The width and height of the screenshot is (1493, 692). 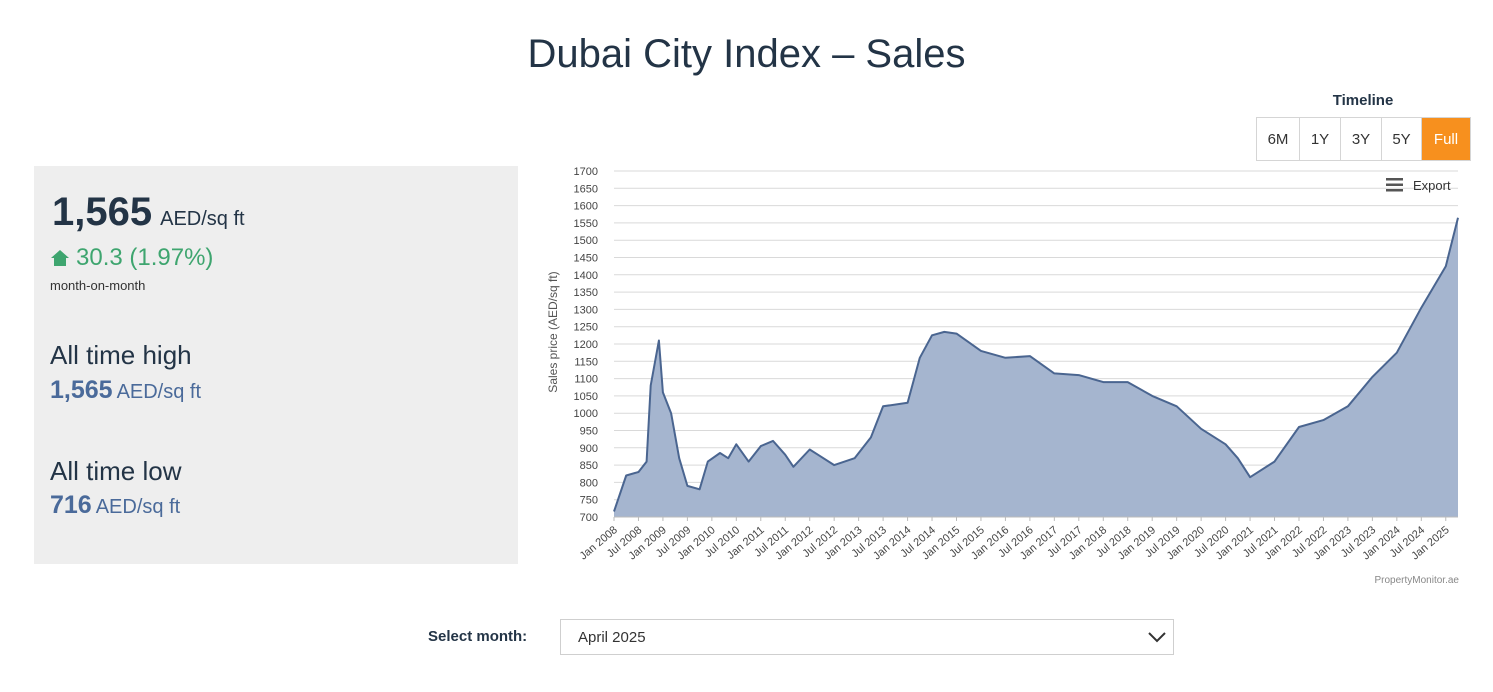 I want to click on all-time-low-value: 716, so click(x=71, y=505).